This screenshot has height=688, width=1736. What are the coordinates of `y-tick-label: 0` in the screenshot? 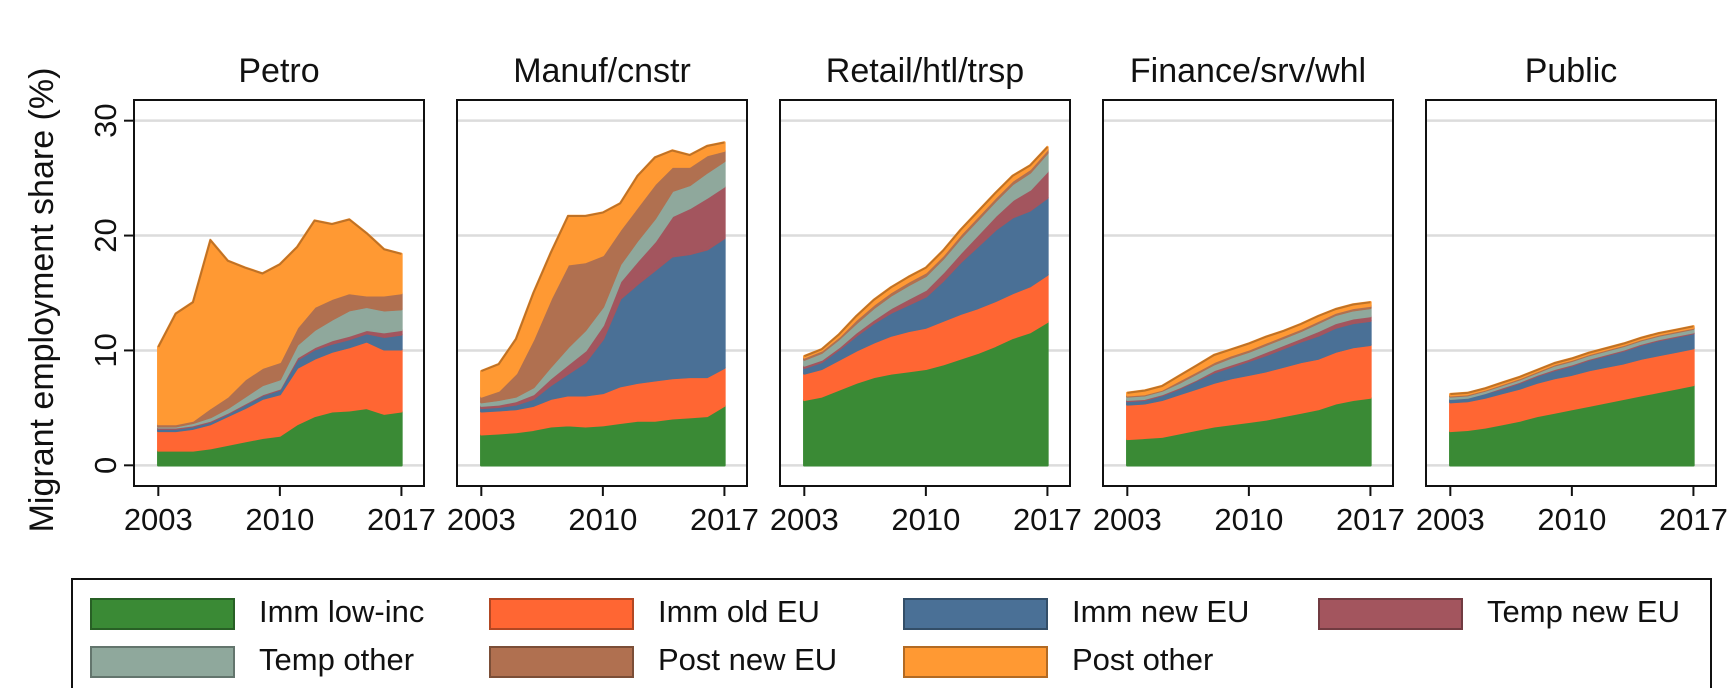 It's located at (105, 465).